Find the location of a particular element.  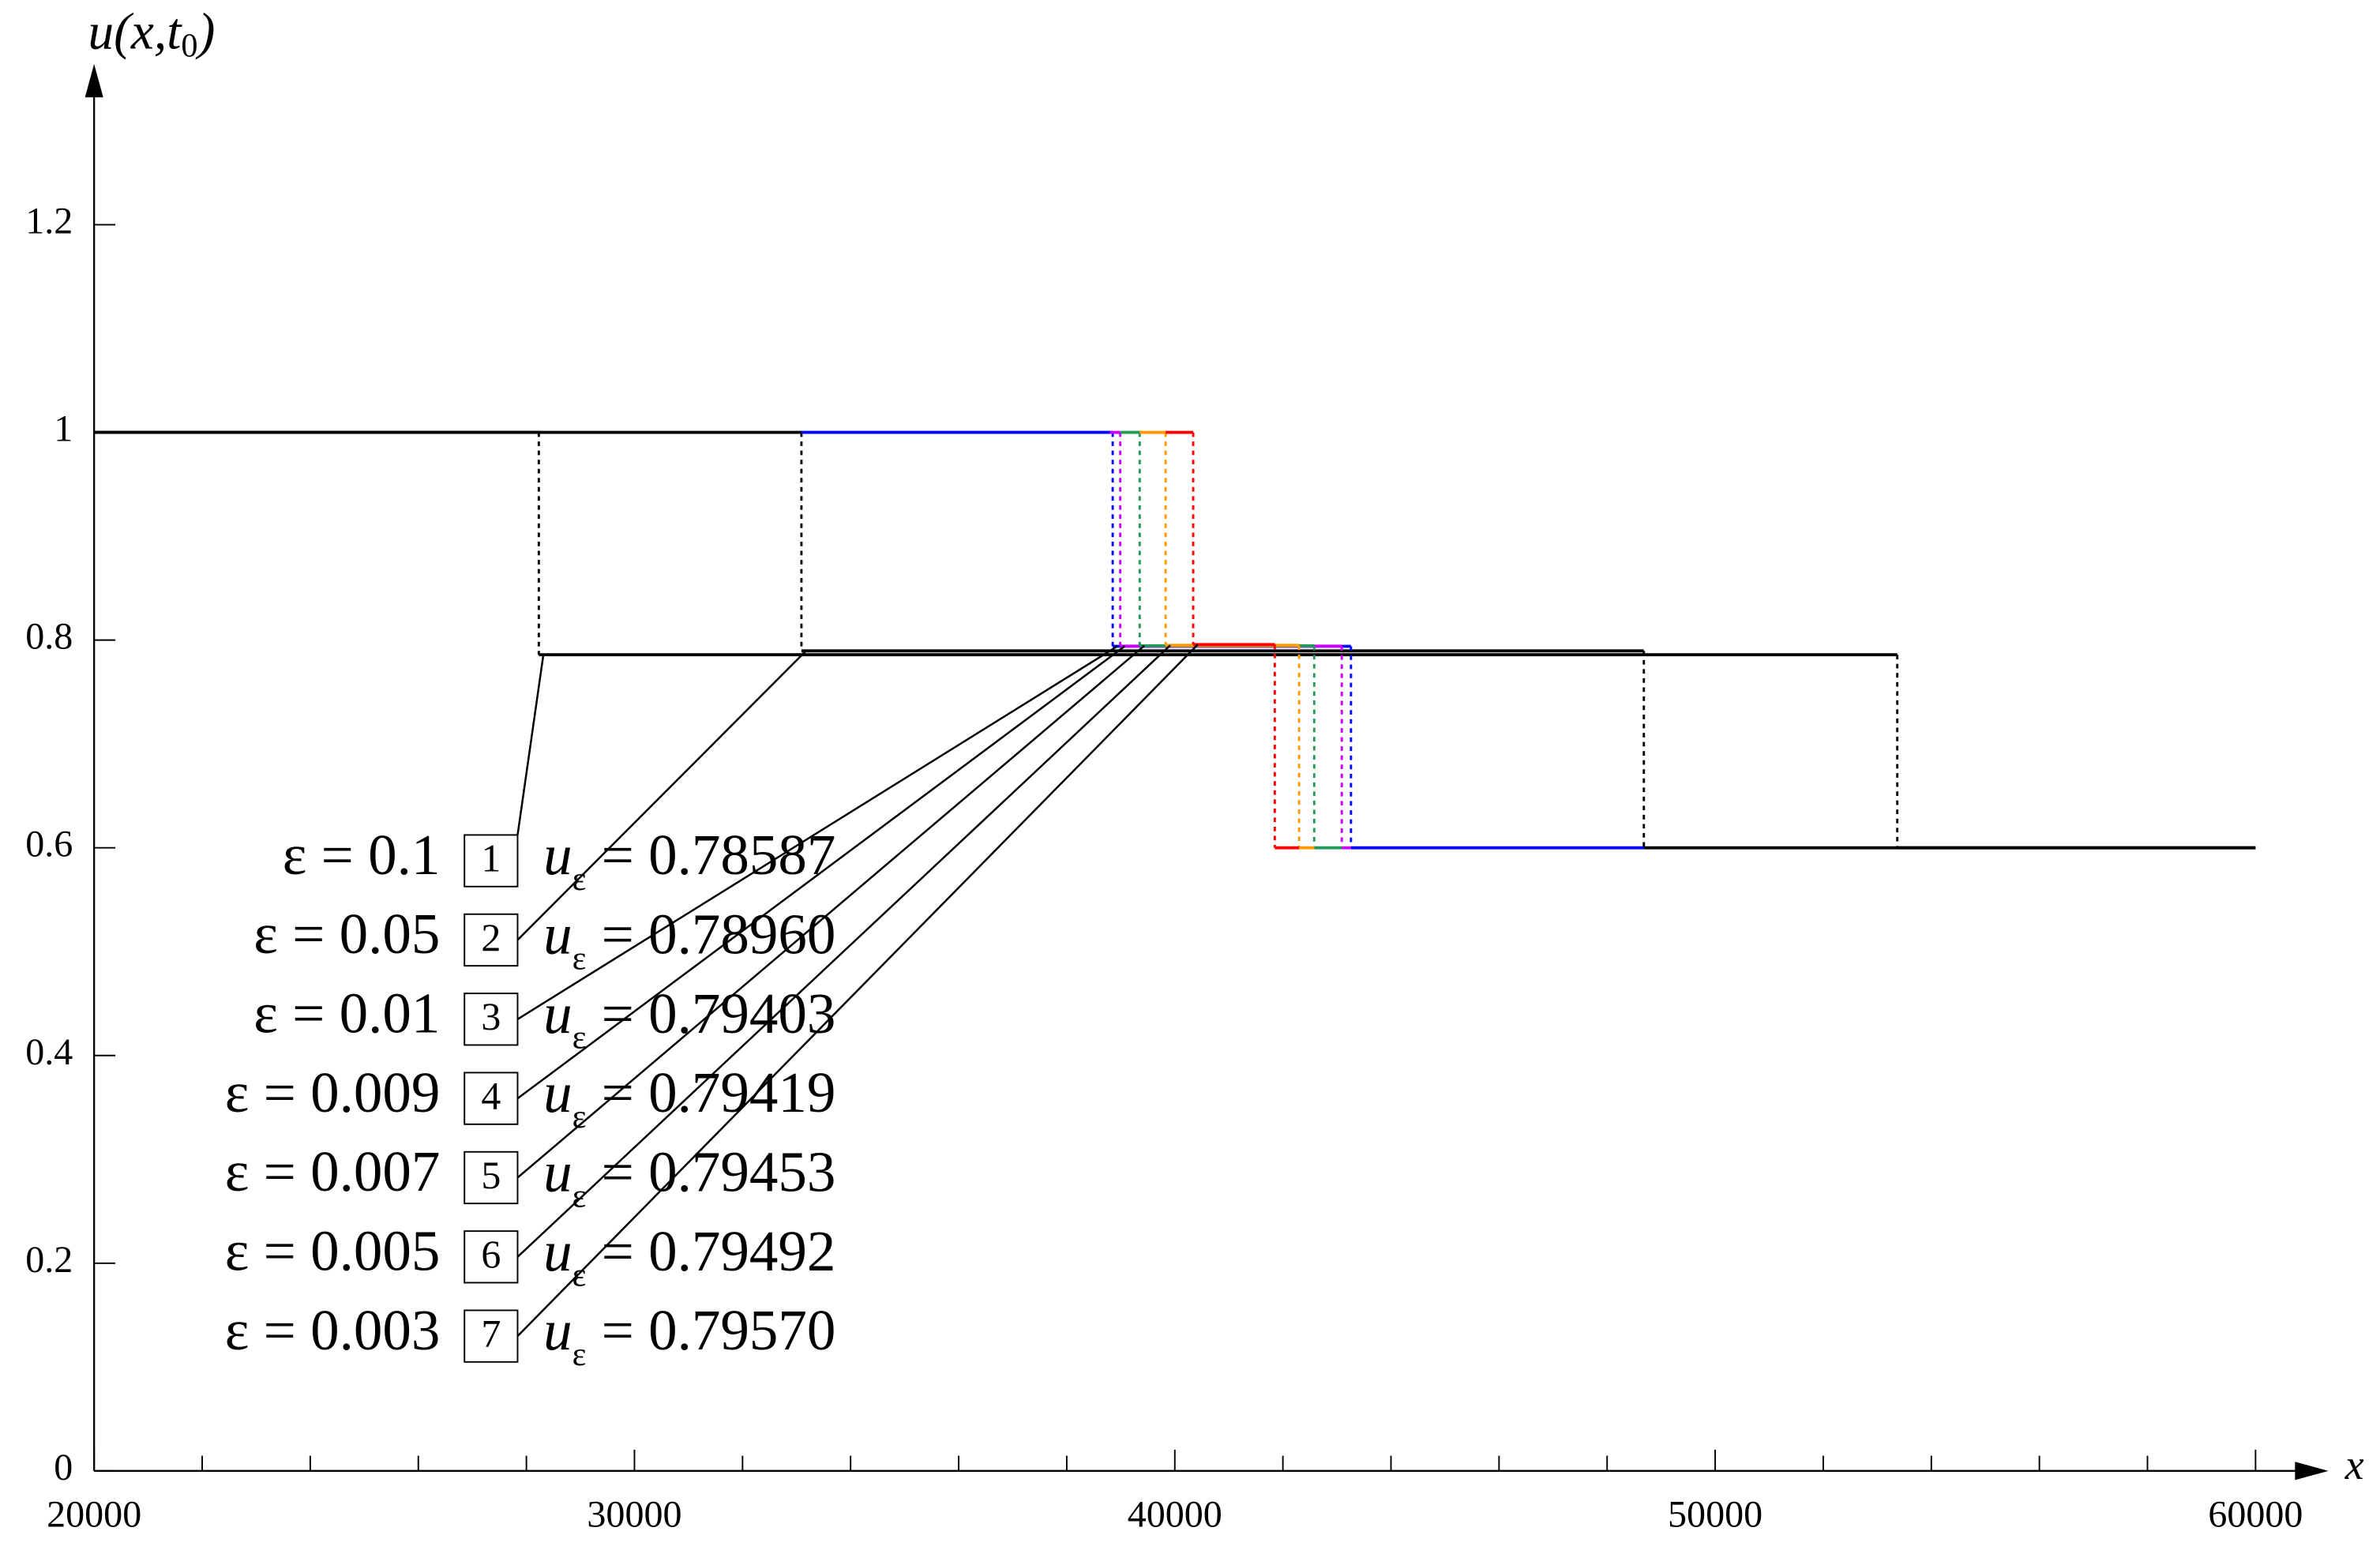

y-label-end: ) is located at coordinates (205, 31).